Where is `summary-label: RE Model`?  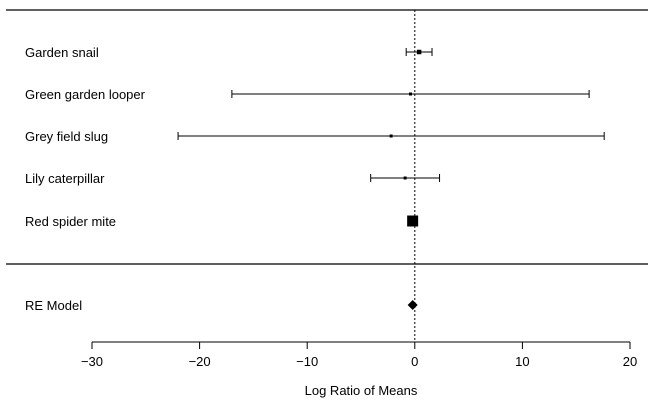
summary-label: RE Model is located at coordinates (53, 305).